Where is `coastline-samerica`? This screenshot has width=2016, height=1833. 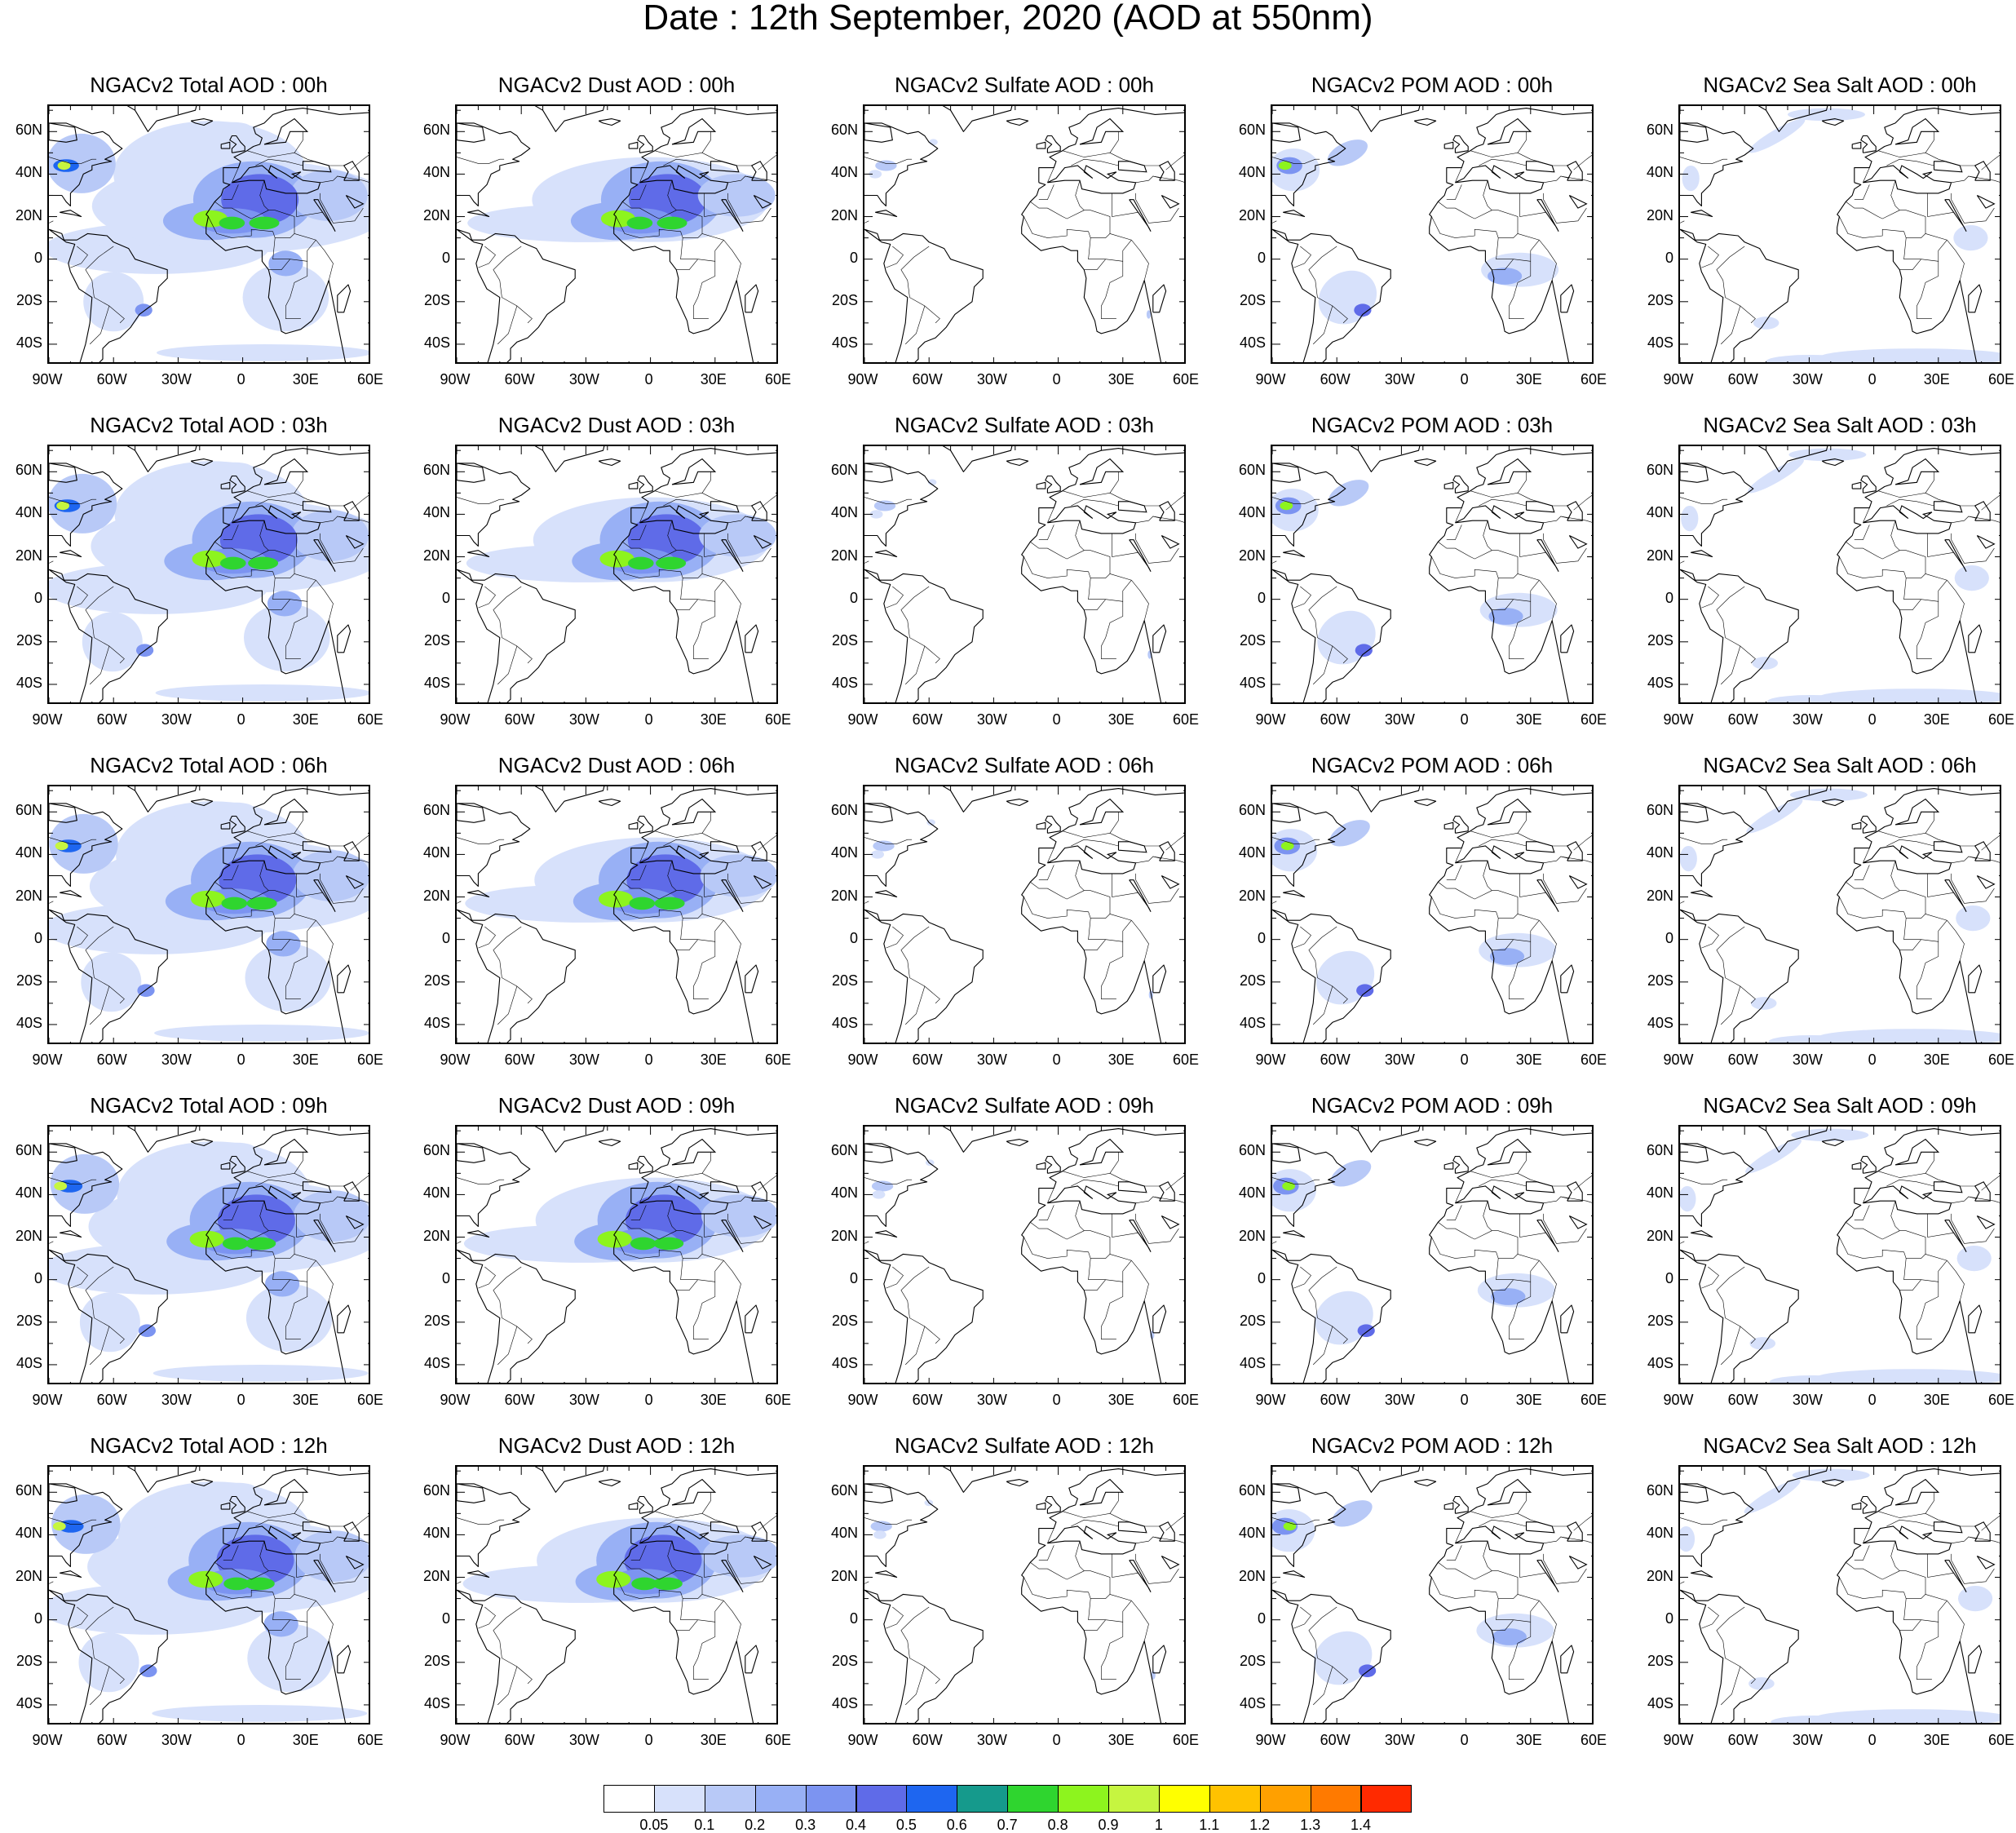 coastline-samerica is located at coordinates (516, 635).